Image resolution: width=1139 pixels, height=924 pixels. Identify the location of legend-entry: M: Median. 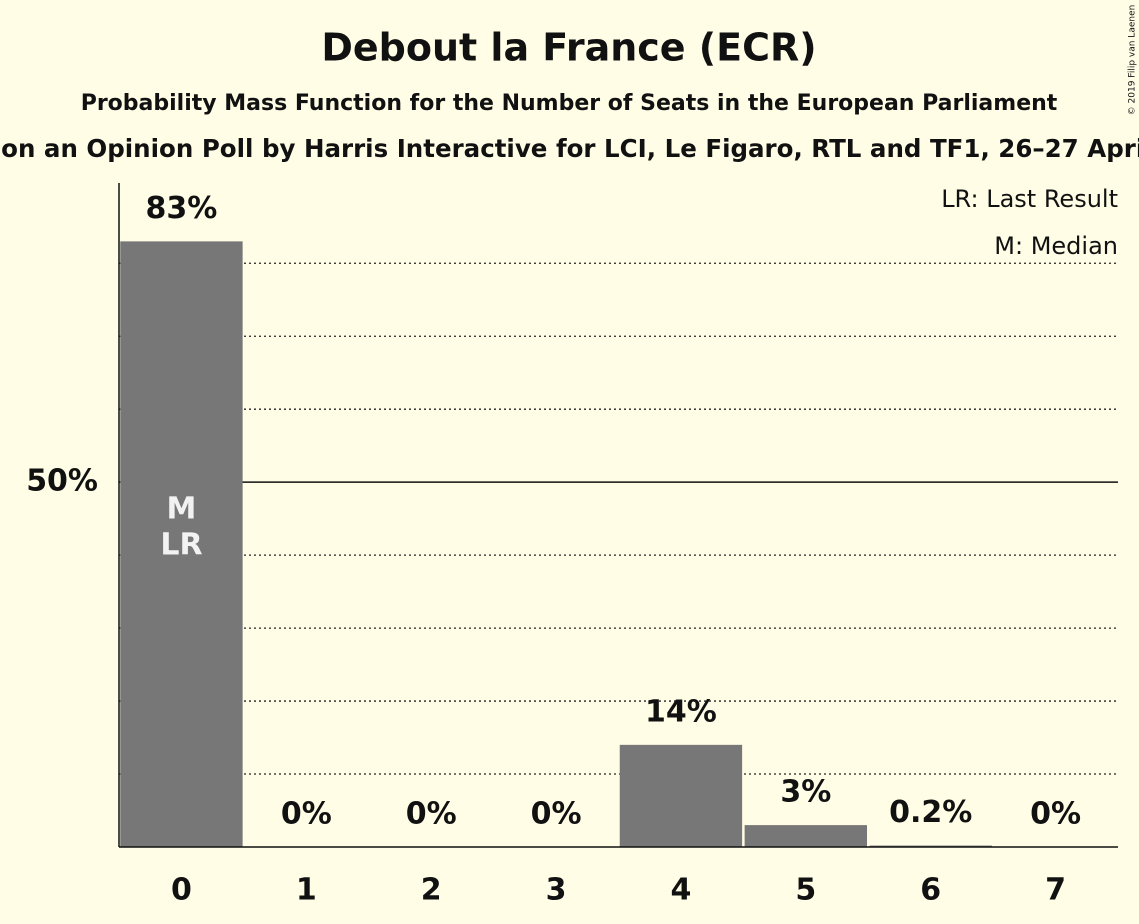
(1056, 246).